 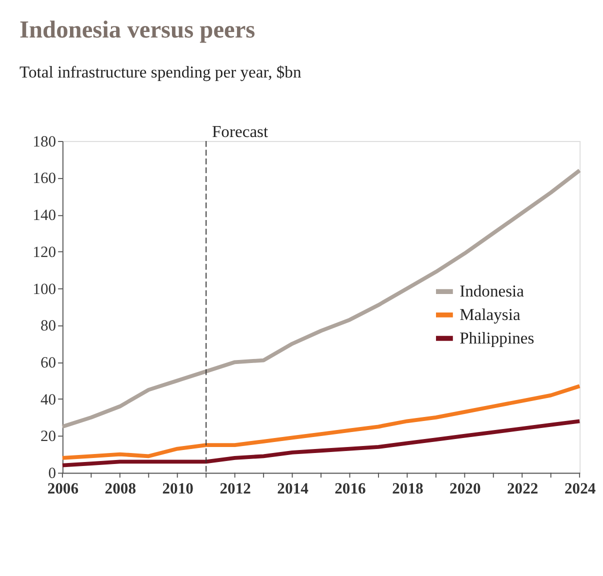 What do you see at coordinates (465, 489) in the screenshot?
I see `x-tick-label: 2020` at bounding box center [465, 489].